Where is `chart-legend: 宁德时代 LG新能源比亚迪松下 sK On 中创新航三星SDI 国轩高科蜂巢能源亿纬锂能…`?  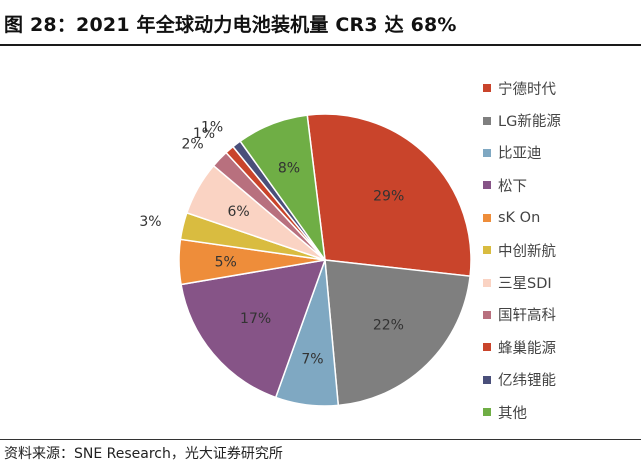
chart-legend: 宁德时代 LG新能源比亚迪松下 sK On 中创新航三星SDI 国轩高科蜂巢能源亿纬锂能… is located at coordinates (522, 250).